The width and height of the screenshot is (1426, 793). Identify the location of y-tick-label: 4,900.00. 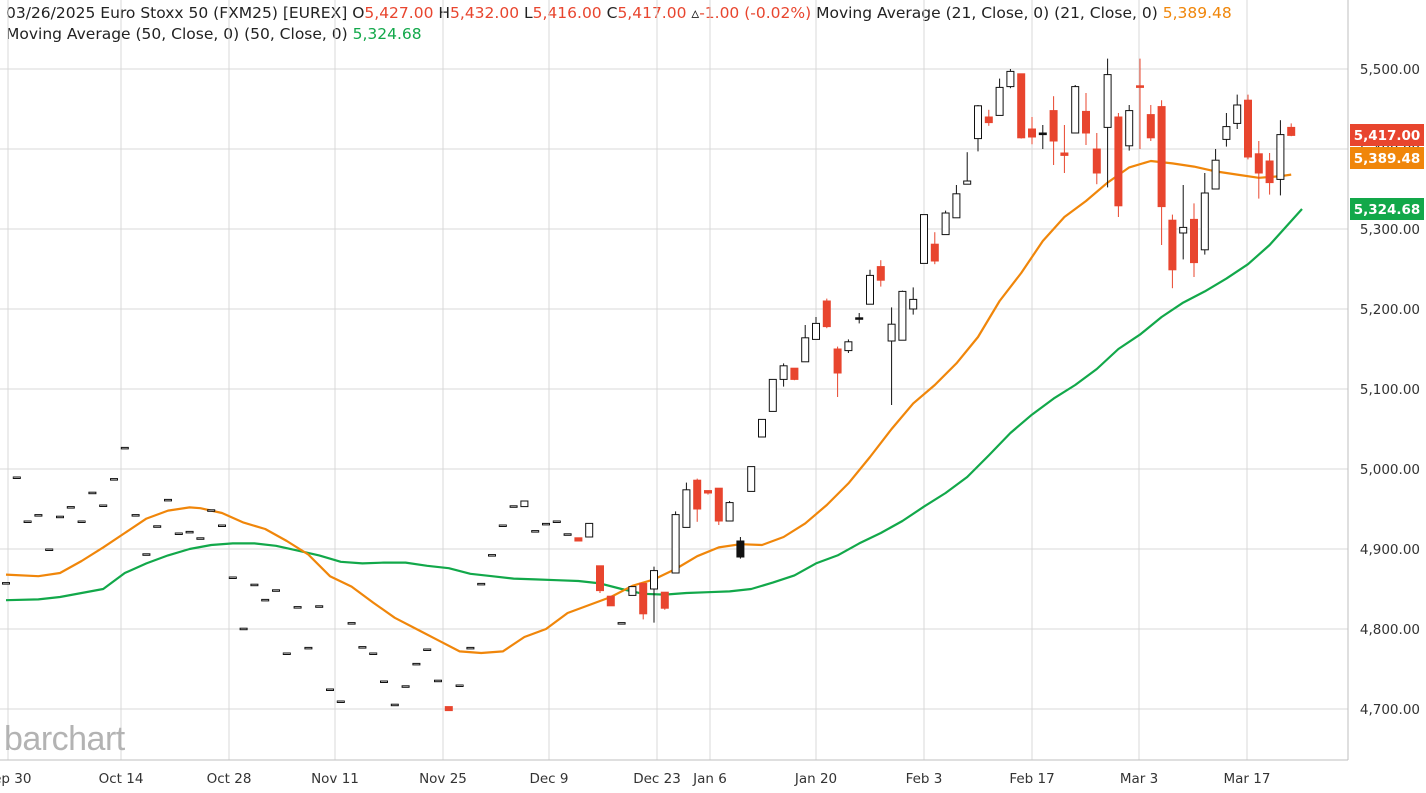
(1390, 550).